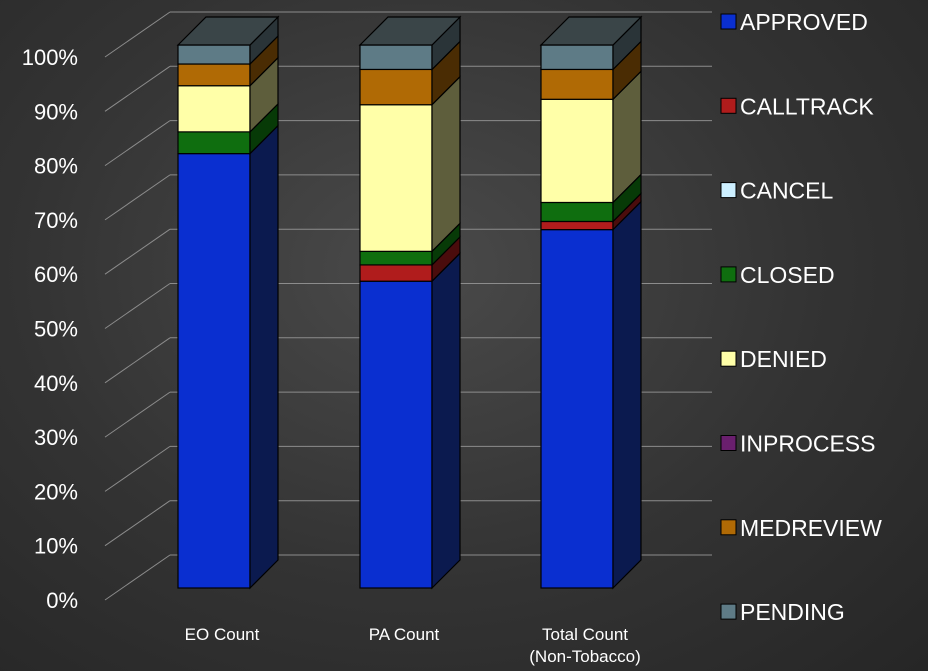 This screenshot has height=671, width=928. I want to click on y-tick-label: 70%, so click(56, 220).